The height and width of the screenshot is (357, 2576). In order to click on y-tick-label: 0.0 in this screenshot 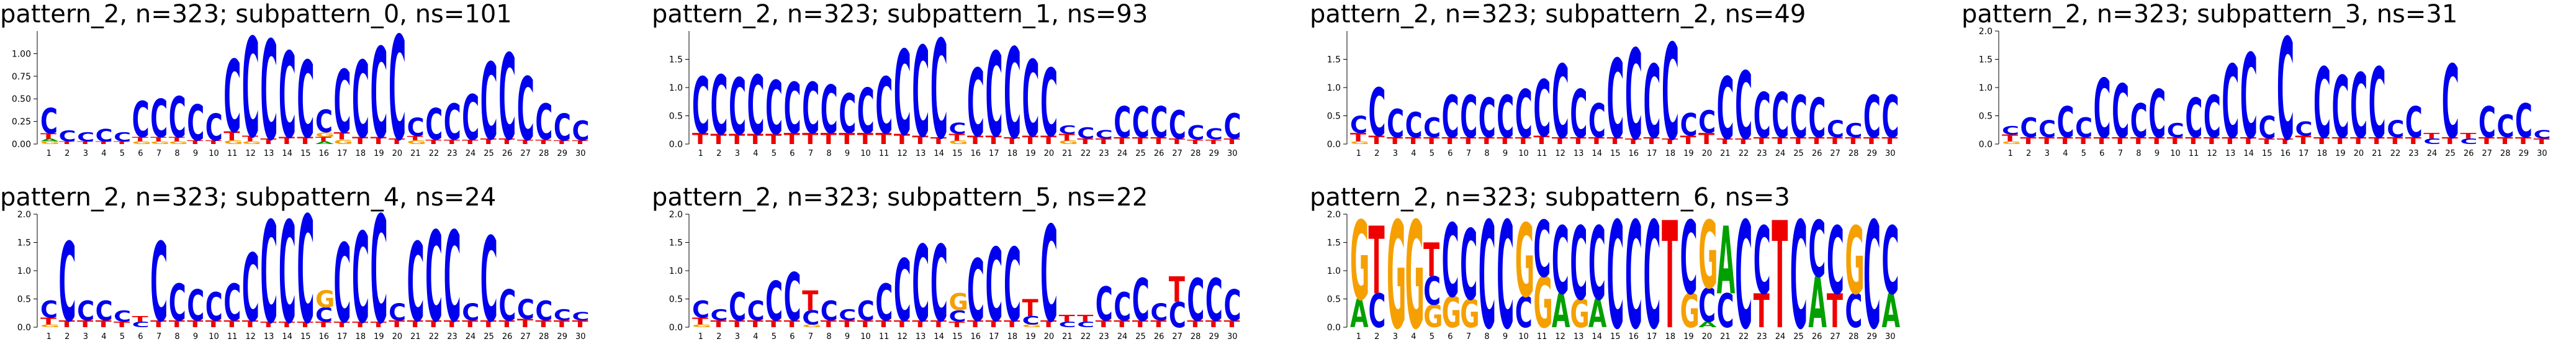, I will do `click(1334, 145)`.